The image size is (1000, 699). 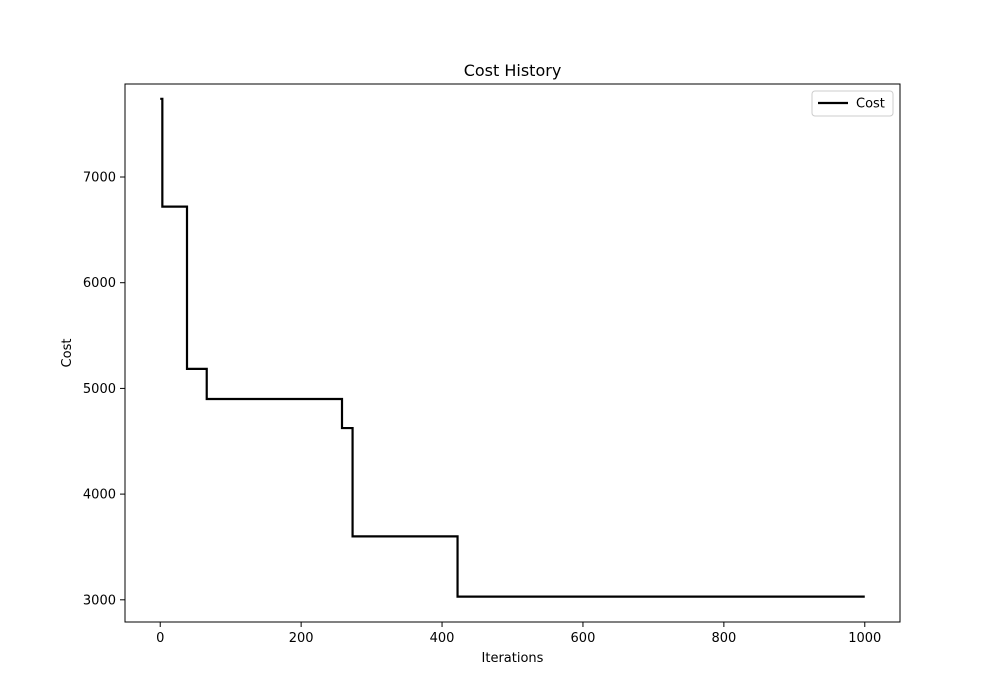 What do you see at coordinates (513, 70) in the screenshot?
I see `chart-title: Cost History` at bounding box center [513, 70].